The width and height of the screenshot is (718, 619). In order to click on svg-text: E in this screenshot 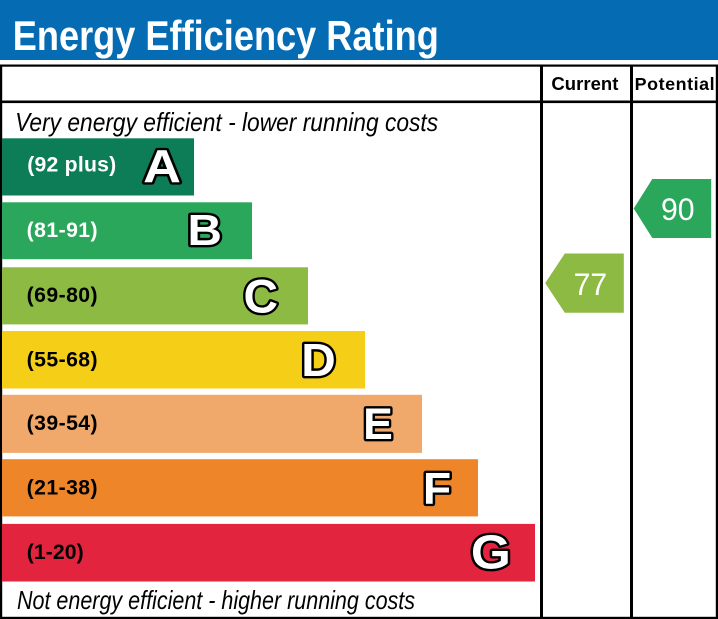, I will do `click(378, 424)`.